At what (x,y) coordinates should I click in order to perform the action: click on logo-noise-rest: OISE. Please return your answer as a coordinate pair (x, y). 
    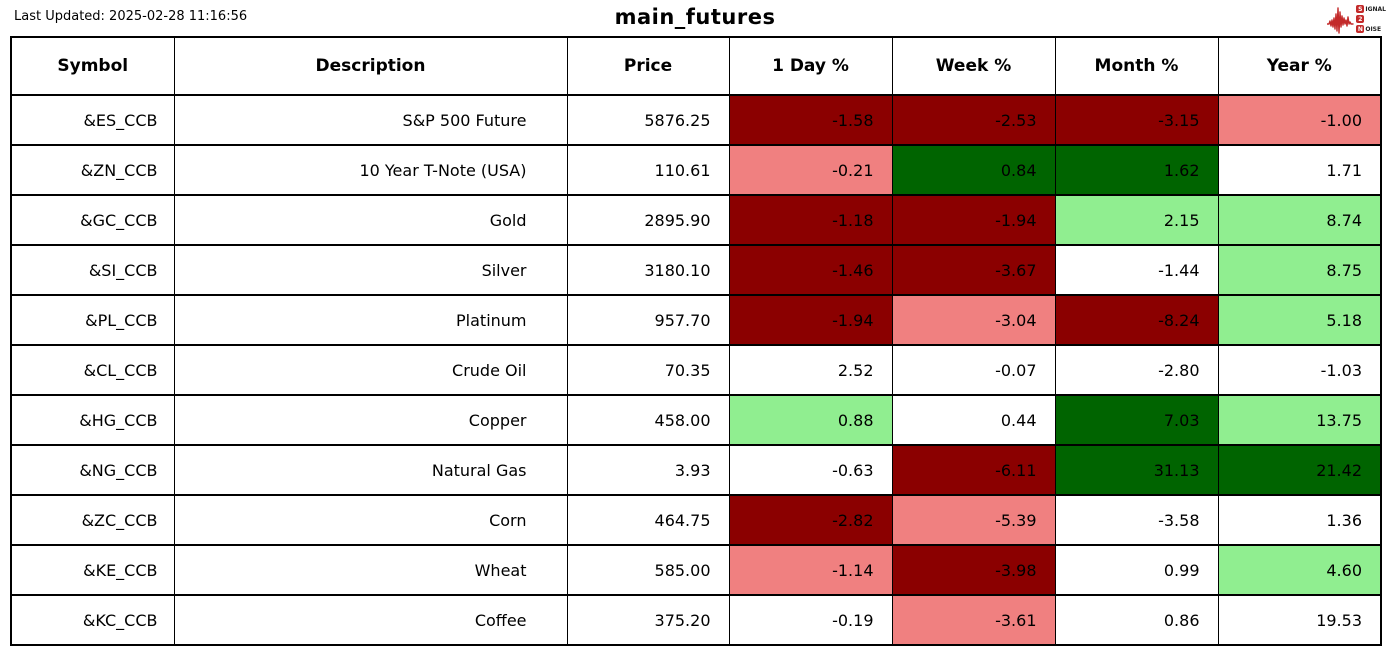
    Looking at the image, I should click on (1373, 29).